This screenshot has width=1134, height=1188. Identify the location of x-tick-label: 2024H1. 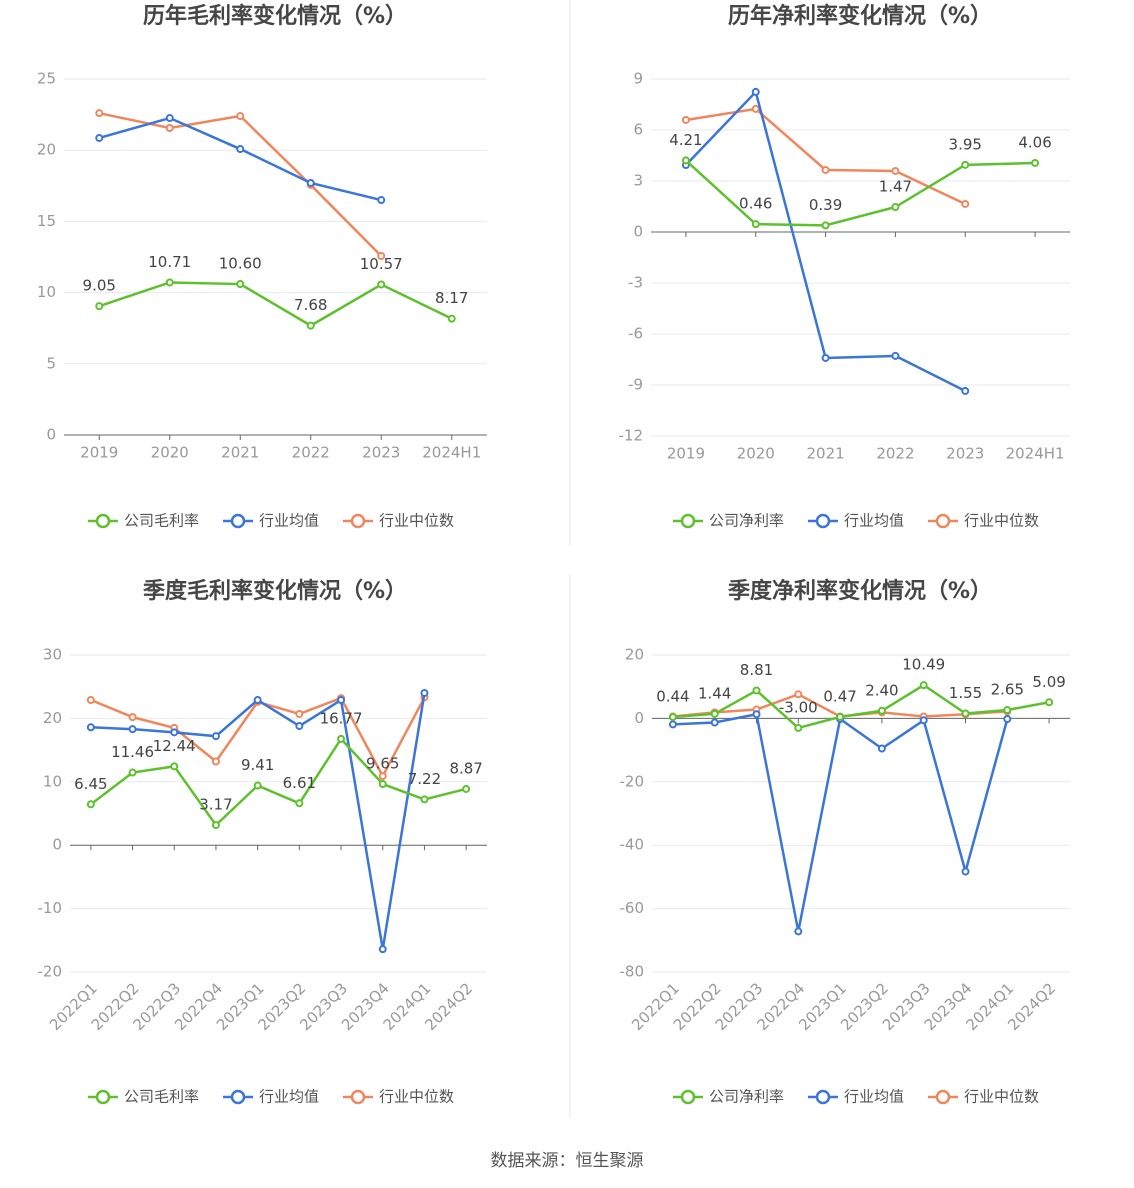
(1035, 454).